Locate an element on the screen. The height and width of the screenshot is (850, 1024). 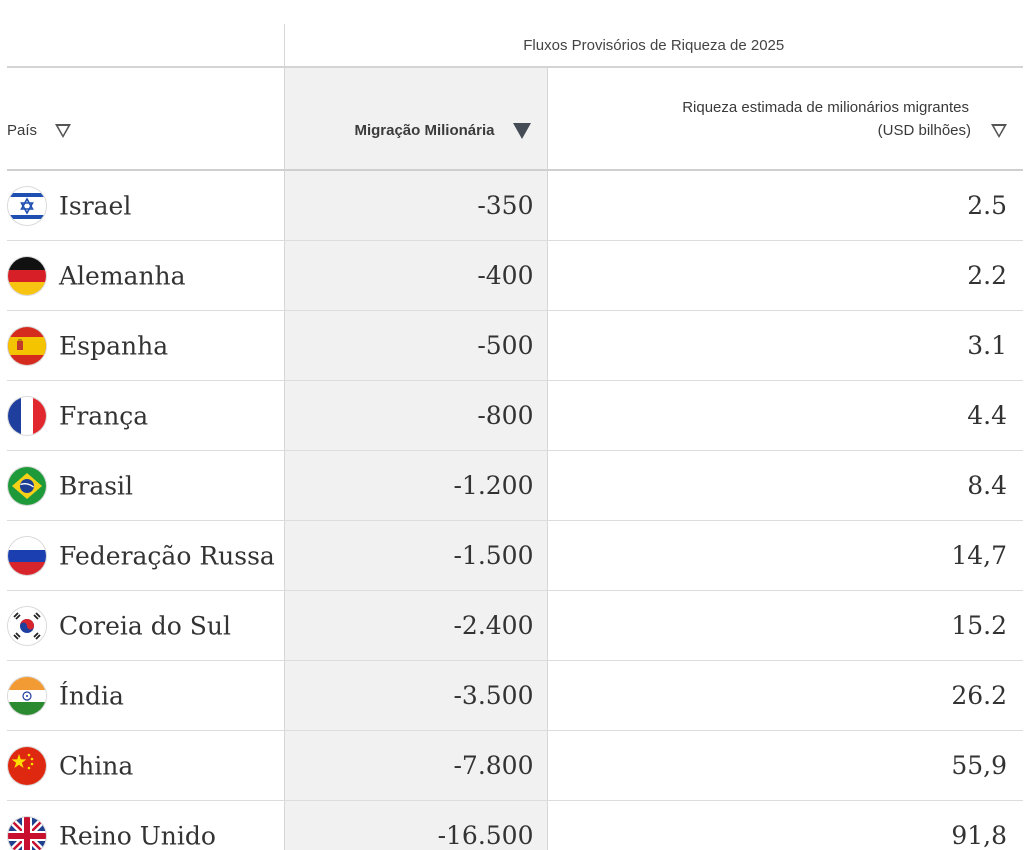
migration-cell: -800 is located at coordinates (415, 415).